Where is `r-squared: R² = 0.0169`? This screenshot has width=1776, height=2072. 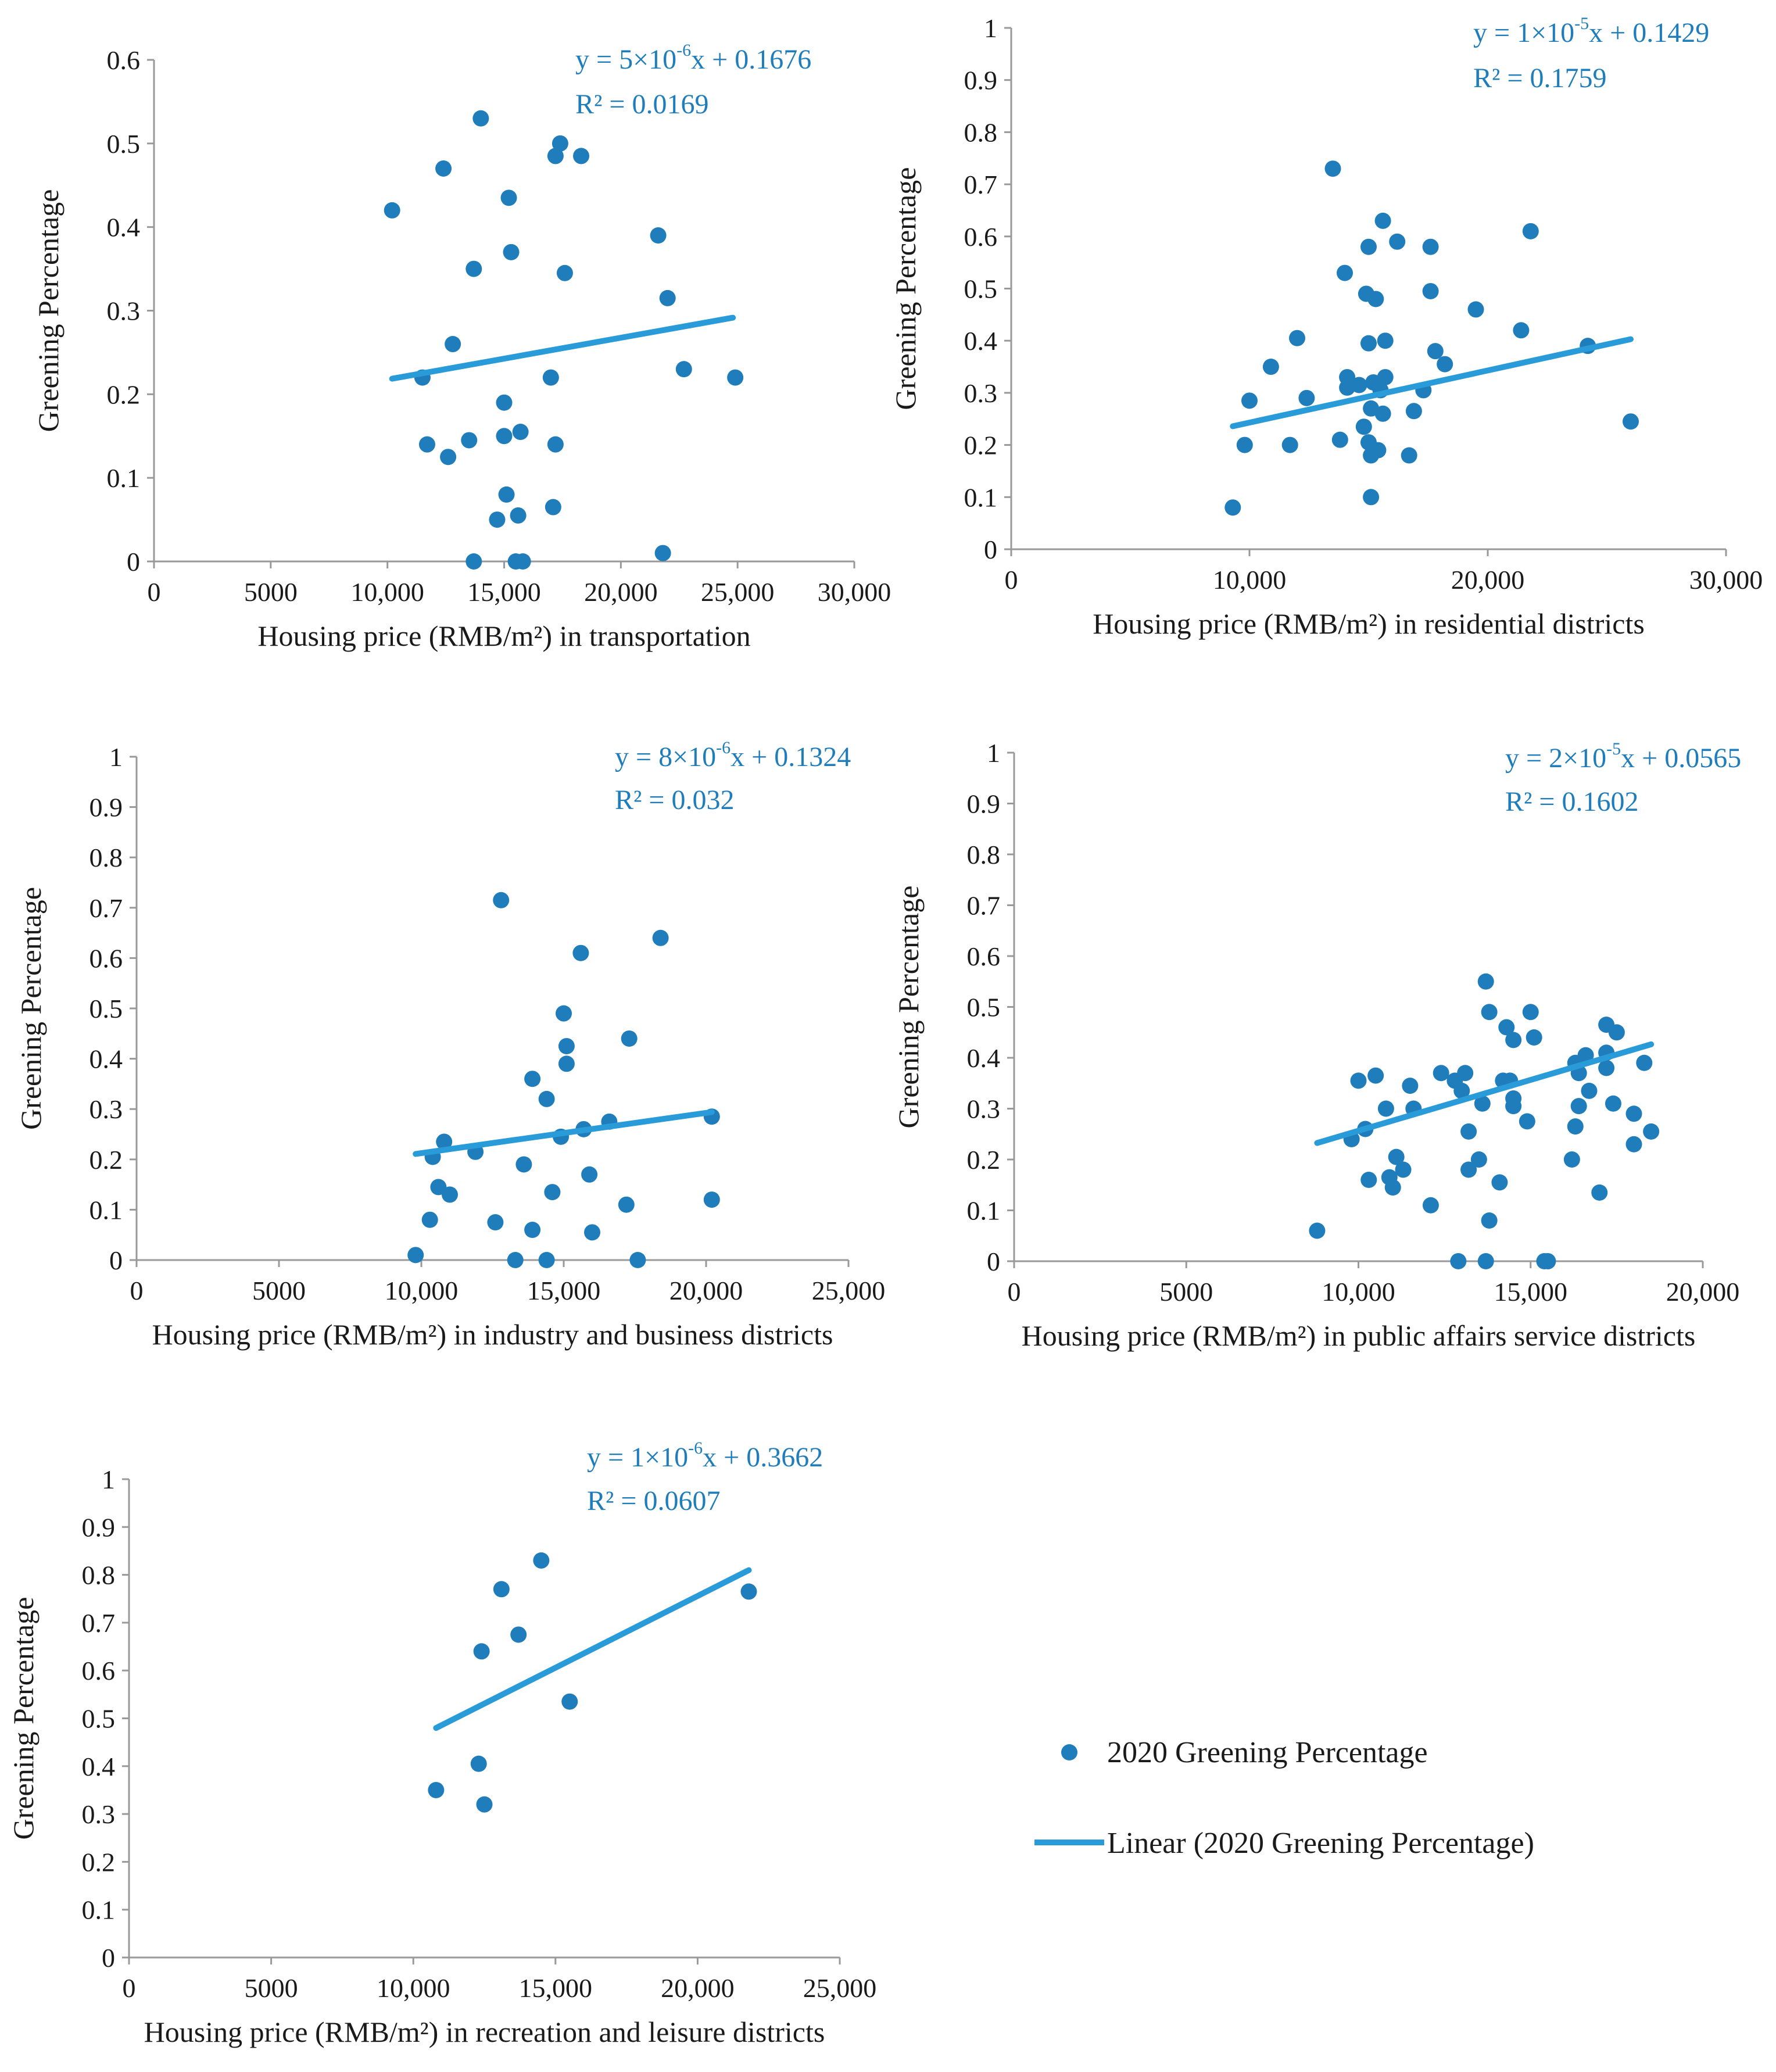 r-squared: R² = 0.0169 is located at coordinates (641, 105).